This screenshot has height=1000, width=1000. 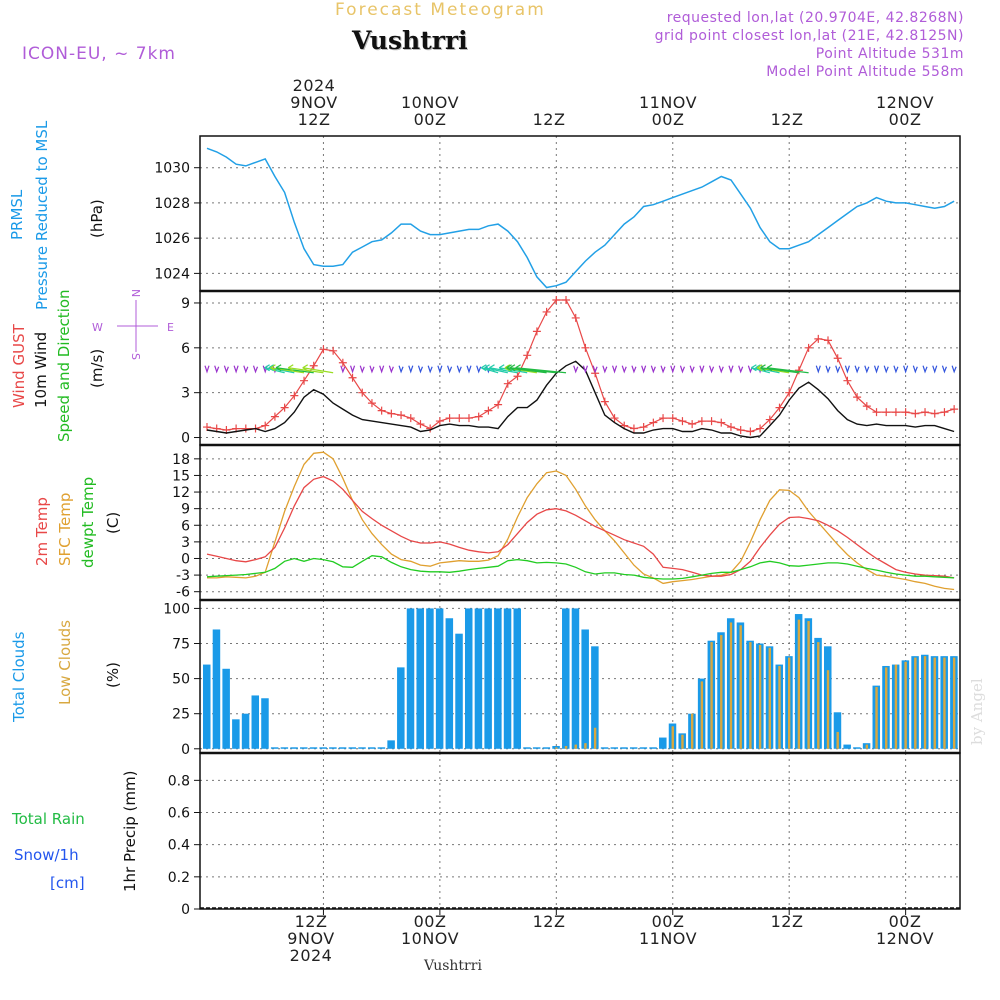 What do you see at coordinates (185, 394) in the screenshot?
I see `y-tick-label: 3` at bounding box center [185, 394].